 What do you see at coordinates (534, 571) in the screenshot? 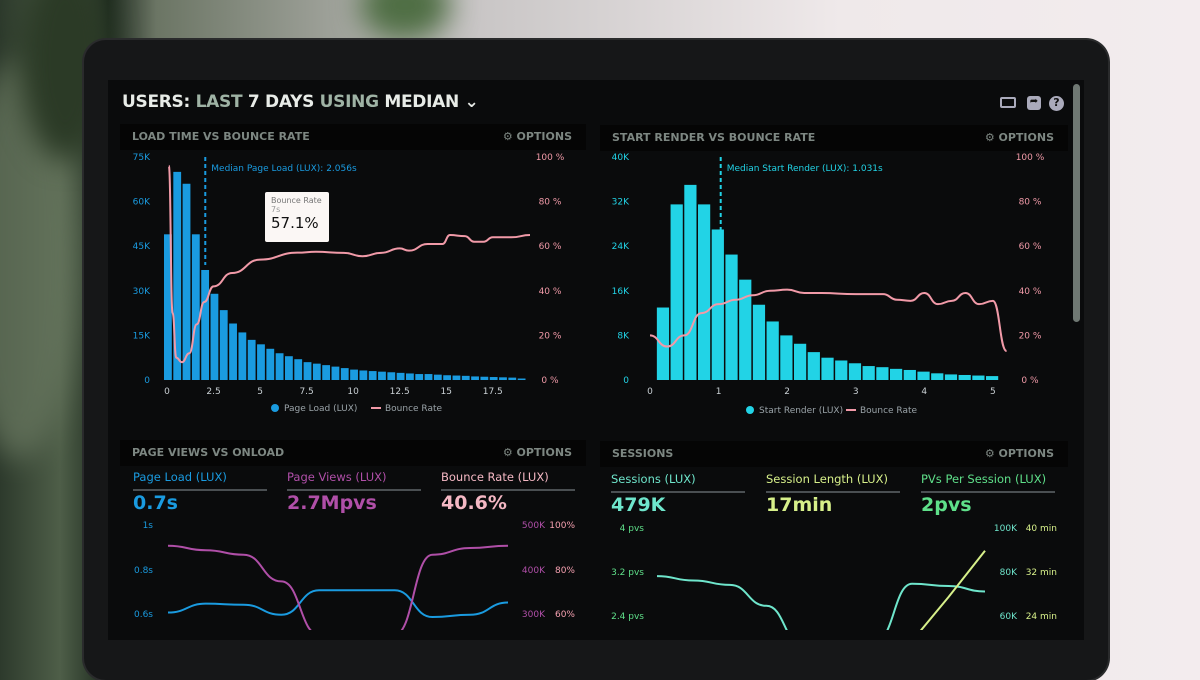
I see `y2-tick-label: 400K` at bounding box center [534, 571].